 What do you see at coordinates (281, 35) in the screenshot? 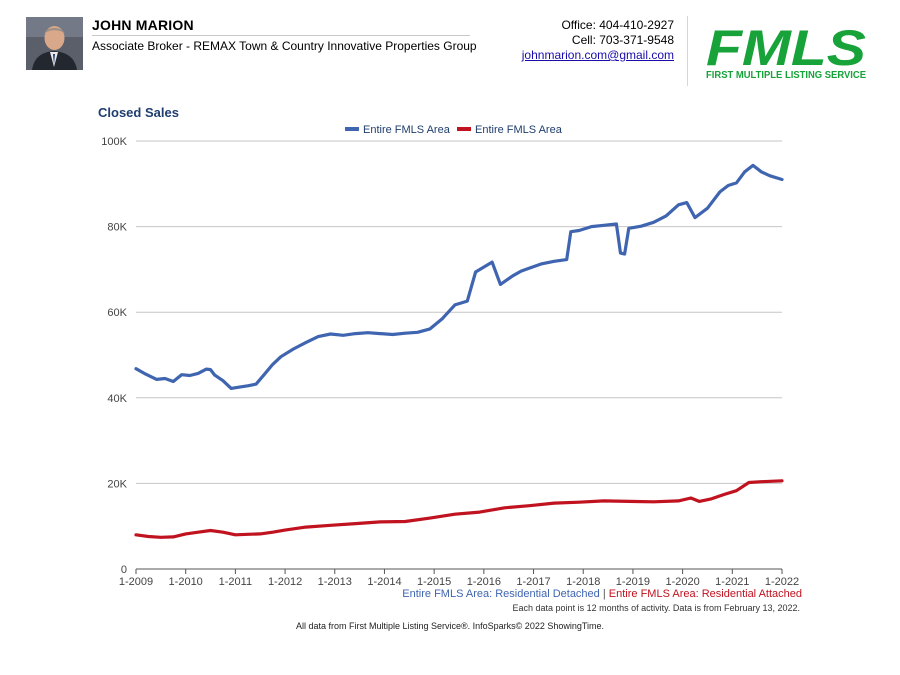
I see `name-divider` at bounding box center [281, 35].